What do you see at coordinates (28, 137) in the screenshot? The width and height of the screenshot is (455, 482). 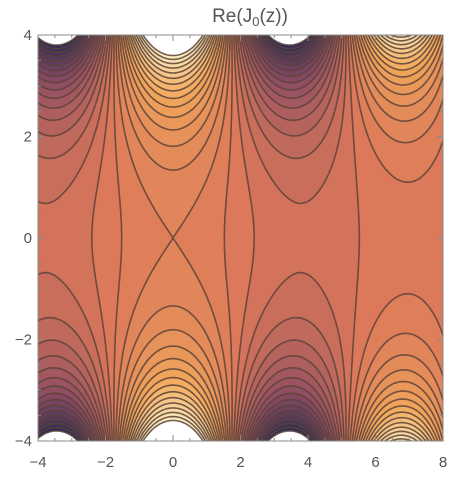 I see `y-tick-label: 2` at bounding box center [28, 137].